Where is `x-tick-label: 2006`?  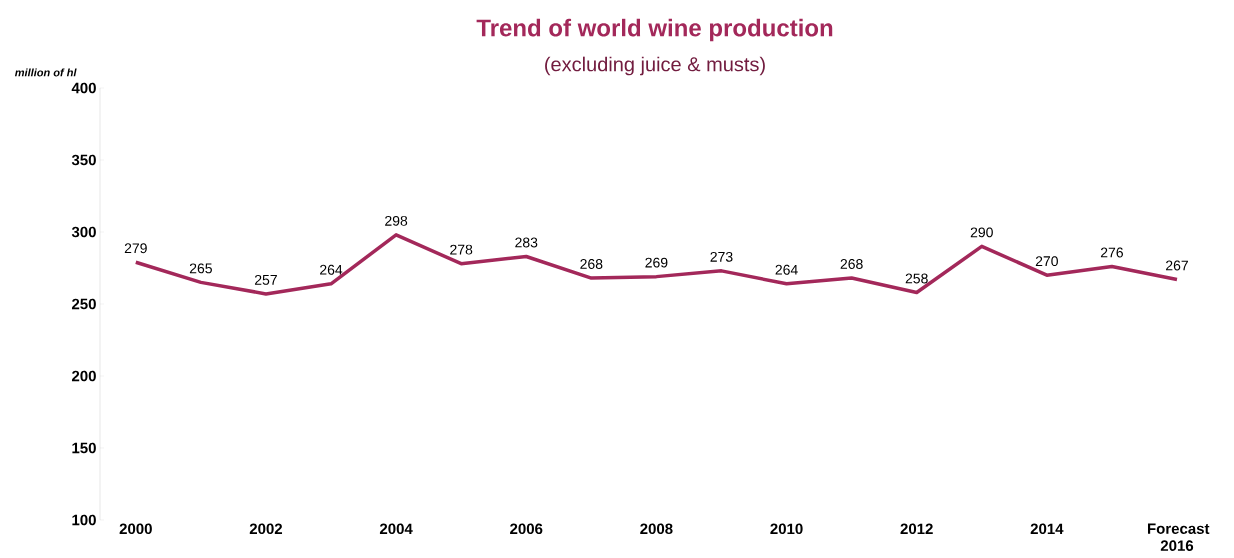
x-tick-label: 2006 is located at coordinates (526, 529).